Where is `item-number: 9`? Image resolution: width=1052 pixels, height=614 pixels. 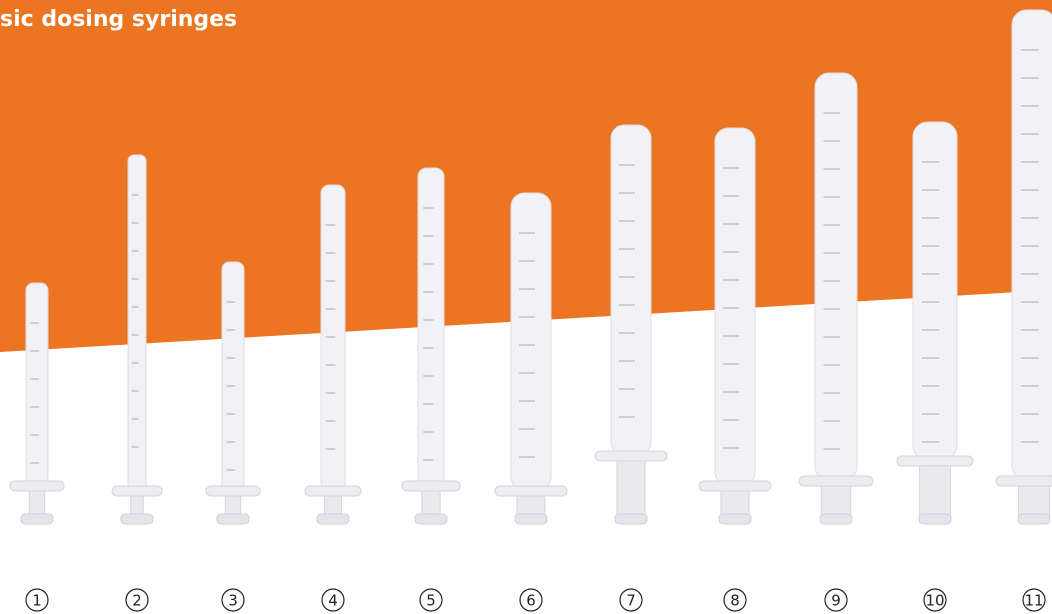 item-number: 9 is located at coordinates (836, 601).